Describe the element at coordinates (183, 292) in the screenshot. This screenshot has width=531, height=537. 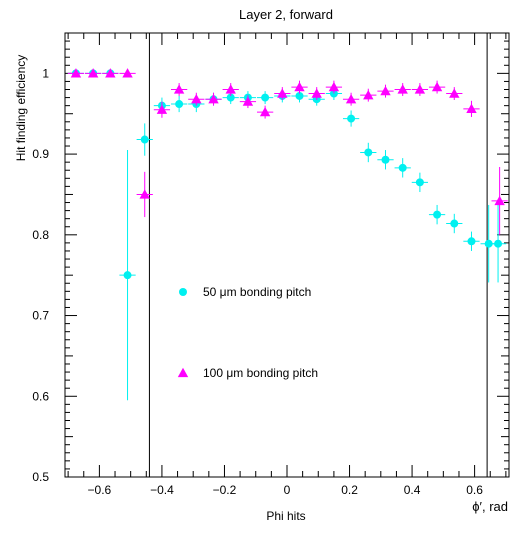
I see `legend-circle-marker` at that location.